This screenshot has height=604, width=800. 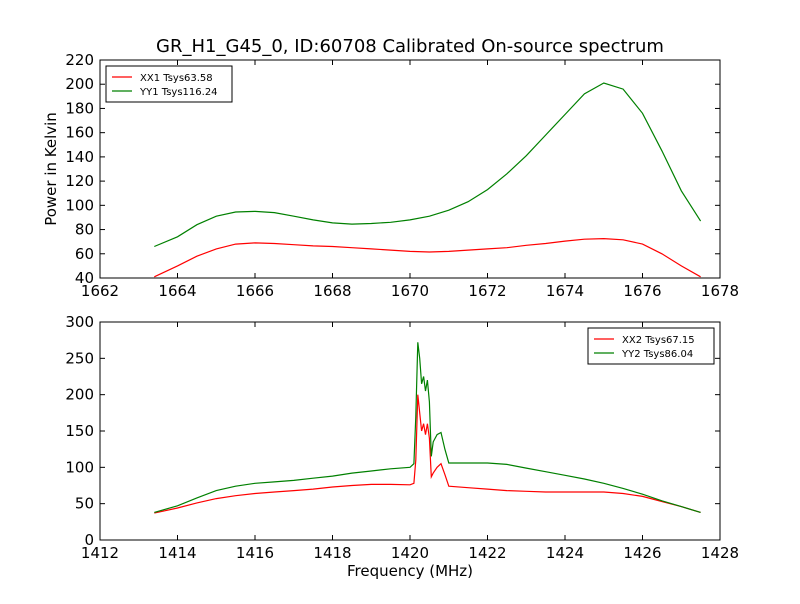 What do you see at coordinates (79, 60) in the screenshot?
I see `y-tick-label: 220` at bounding box center [79, 60].